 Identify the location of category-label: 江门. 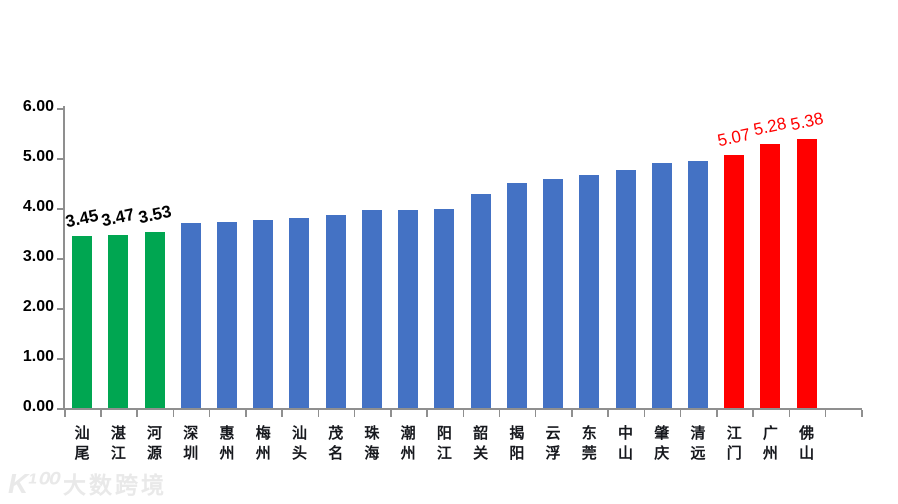
(734, 443).